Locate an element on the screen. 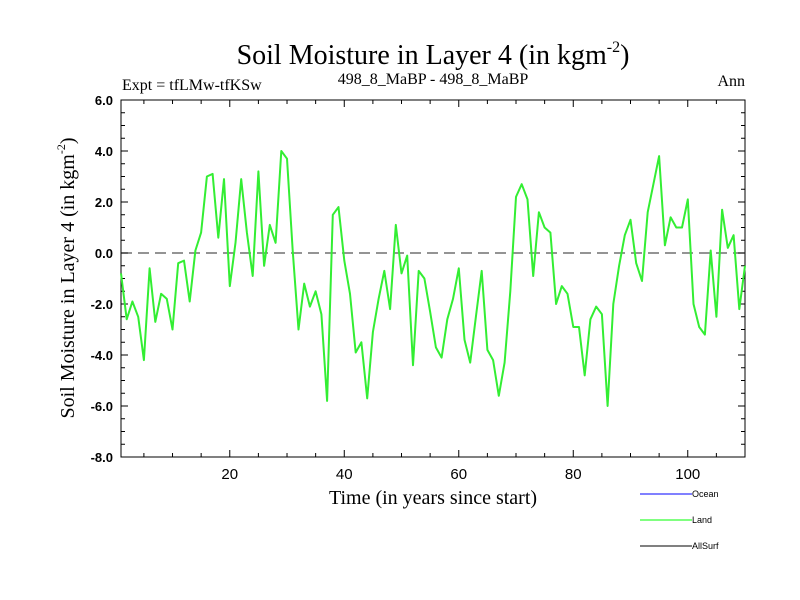  legend-label-land: Land is located at coordinates (702, 520).